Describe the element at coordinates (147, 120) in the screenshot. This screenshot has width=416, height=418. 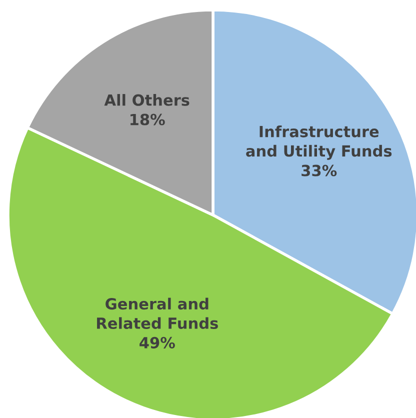
I see `data-label: 18%` at that location.